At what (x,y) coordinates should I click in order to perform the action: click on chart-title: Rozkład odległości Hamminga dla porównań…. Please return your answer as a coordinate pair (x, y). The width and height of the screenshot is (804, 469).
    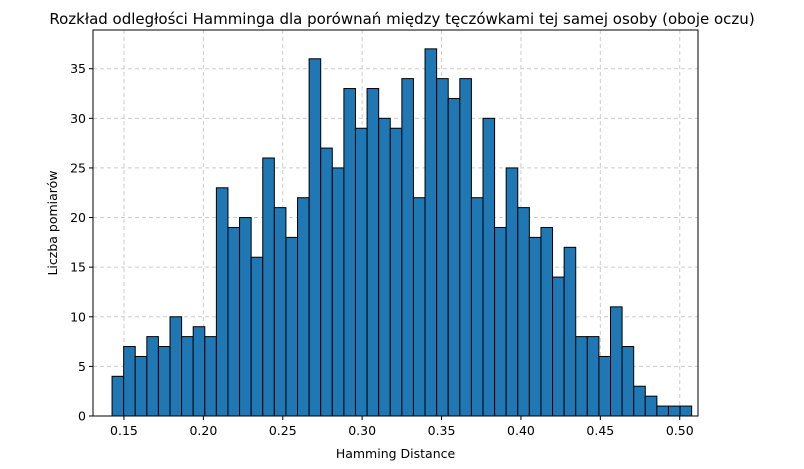
    Looking at the image, I should click on (401, 19).